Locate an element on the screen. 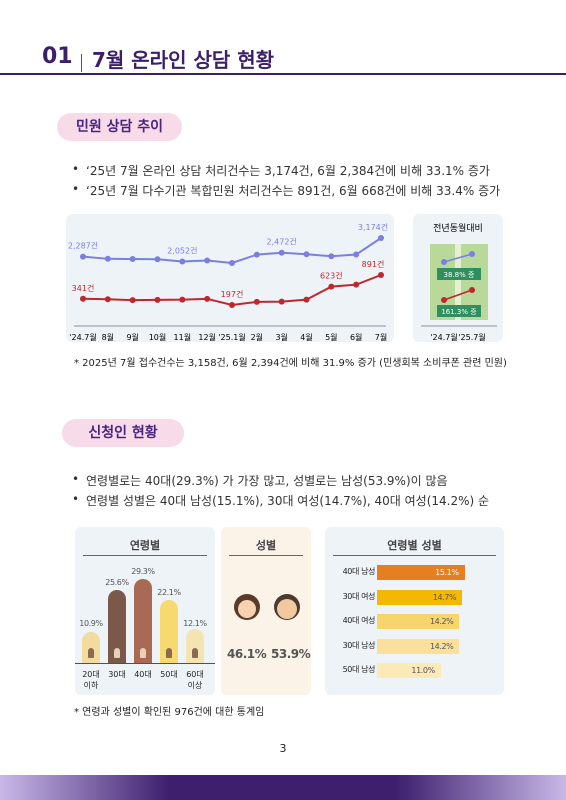  data-label: 623건 is located at coordinates (331, 276).